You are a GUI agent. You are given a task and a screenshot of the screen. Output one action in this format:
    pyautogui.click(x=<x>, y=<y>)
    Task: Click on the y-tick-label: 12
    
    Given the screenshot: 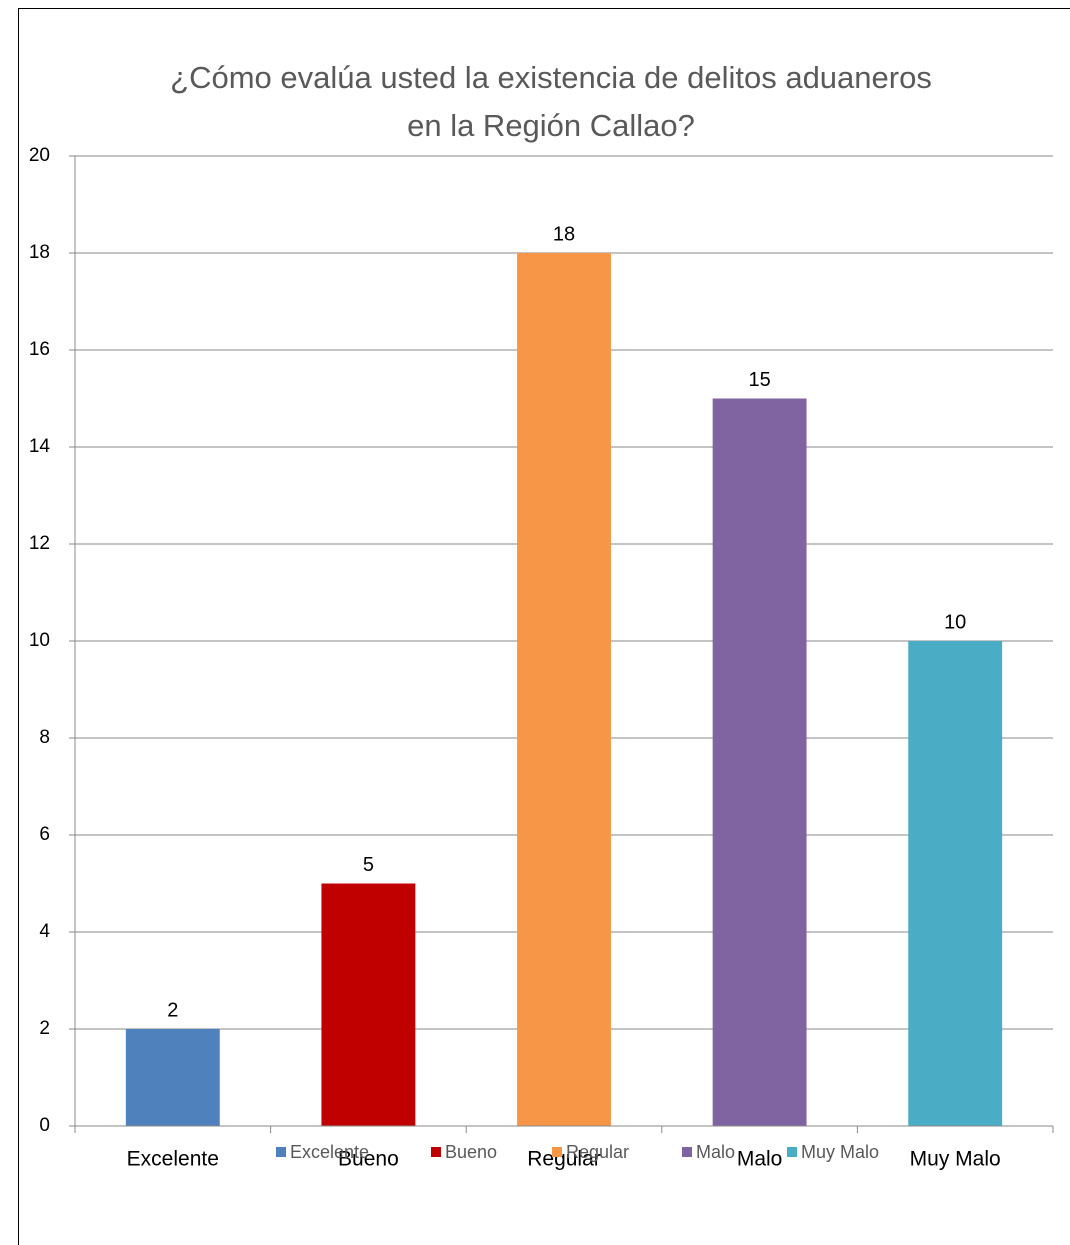 What is the action you would take?
    pyautogui.click(x=39, y=543)
    